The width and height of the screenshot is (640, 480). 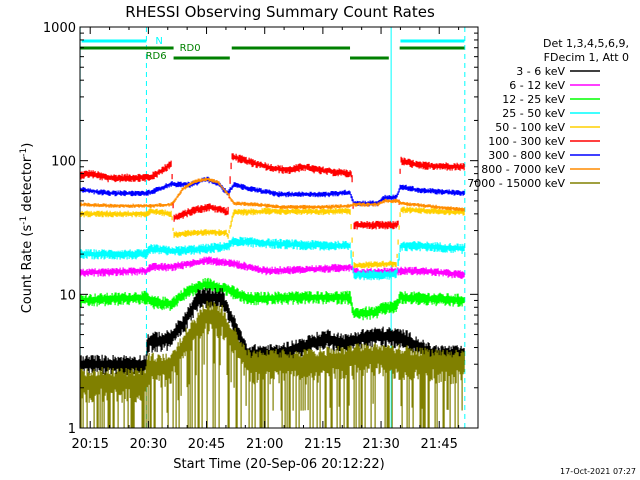 What do you see at coordinates (27, 145) in the screenshot?
I see `y-axis-label-end: )` at bounding box center [27, 145].